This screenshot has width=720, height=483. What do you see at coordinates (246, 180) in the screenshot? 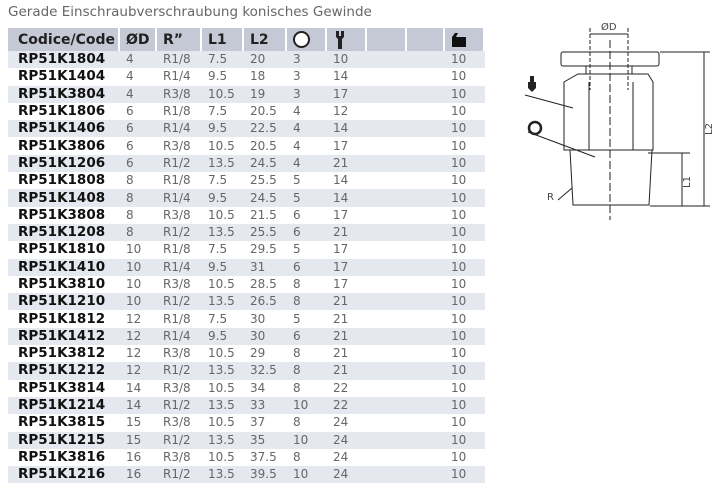
I see `table-row: RP51K1808 8 R1/8 7.5 25.5 5 14 10` at bounding box center [246, 180].